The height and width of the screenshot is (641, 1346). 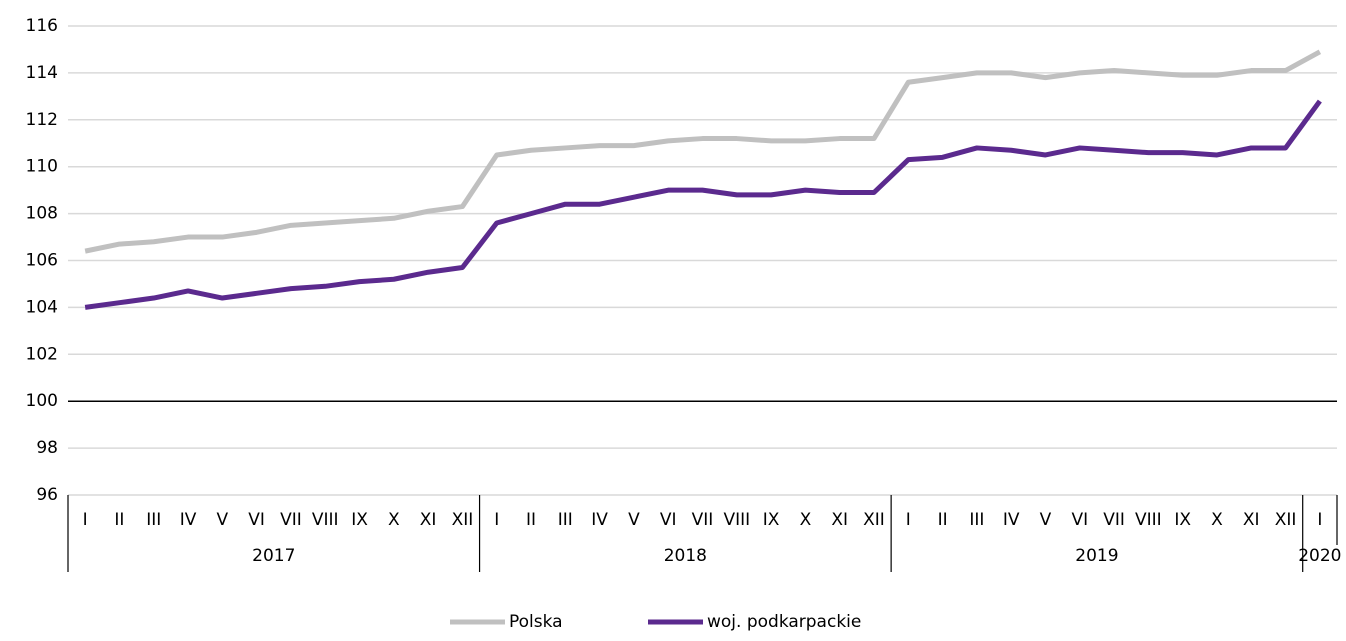 What do you see at coordinates (685, 556) in the screenshot?
I see `x-group-label: 2018` at bounding box center [685, 556].